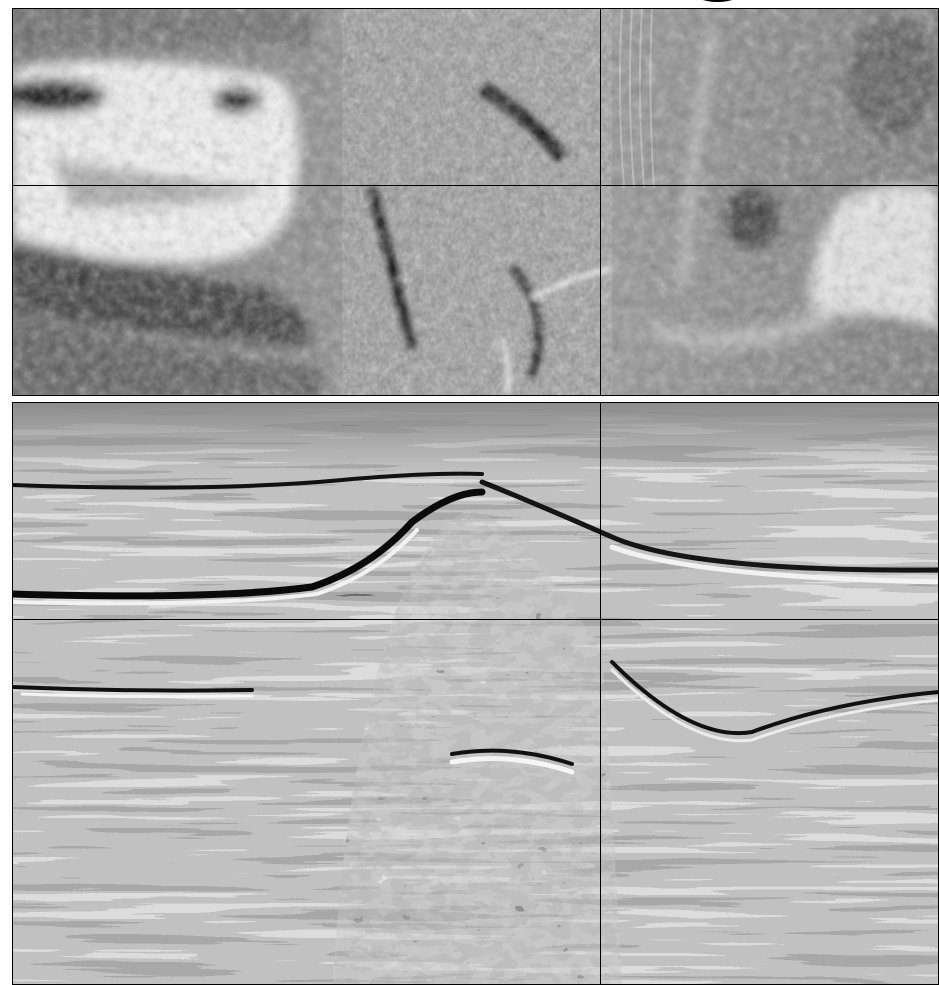 The image size is (939, 985). Describe the element at coordinates (750, 10) in the screenshot. I see `clipped-title-glyph` at that location.